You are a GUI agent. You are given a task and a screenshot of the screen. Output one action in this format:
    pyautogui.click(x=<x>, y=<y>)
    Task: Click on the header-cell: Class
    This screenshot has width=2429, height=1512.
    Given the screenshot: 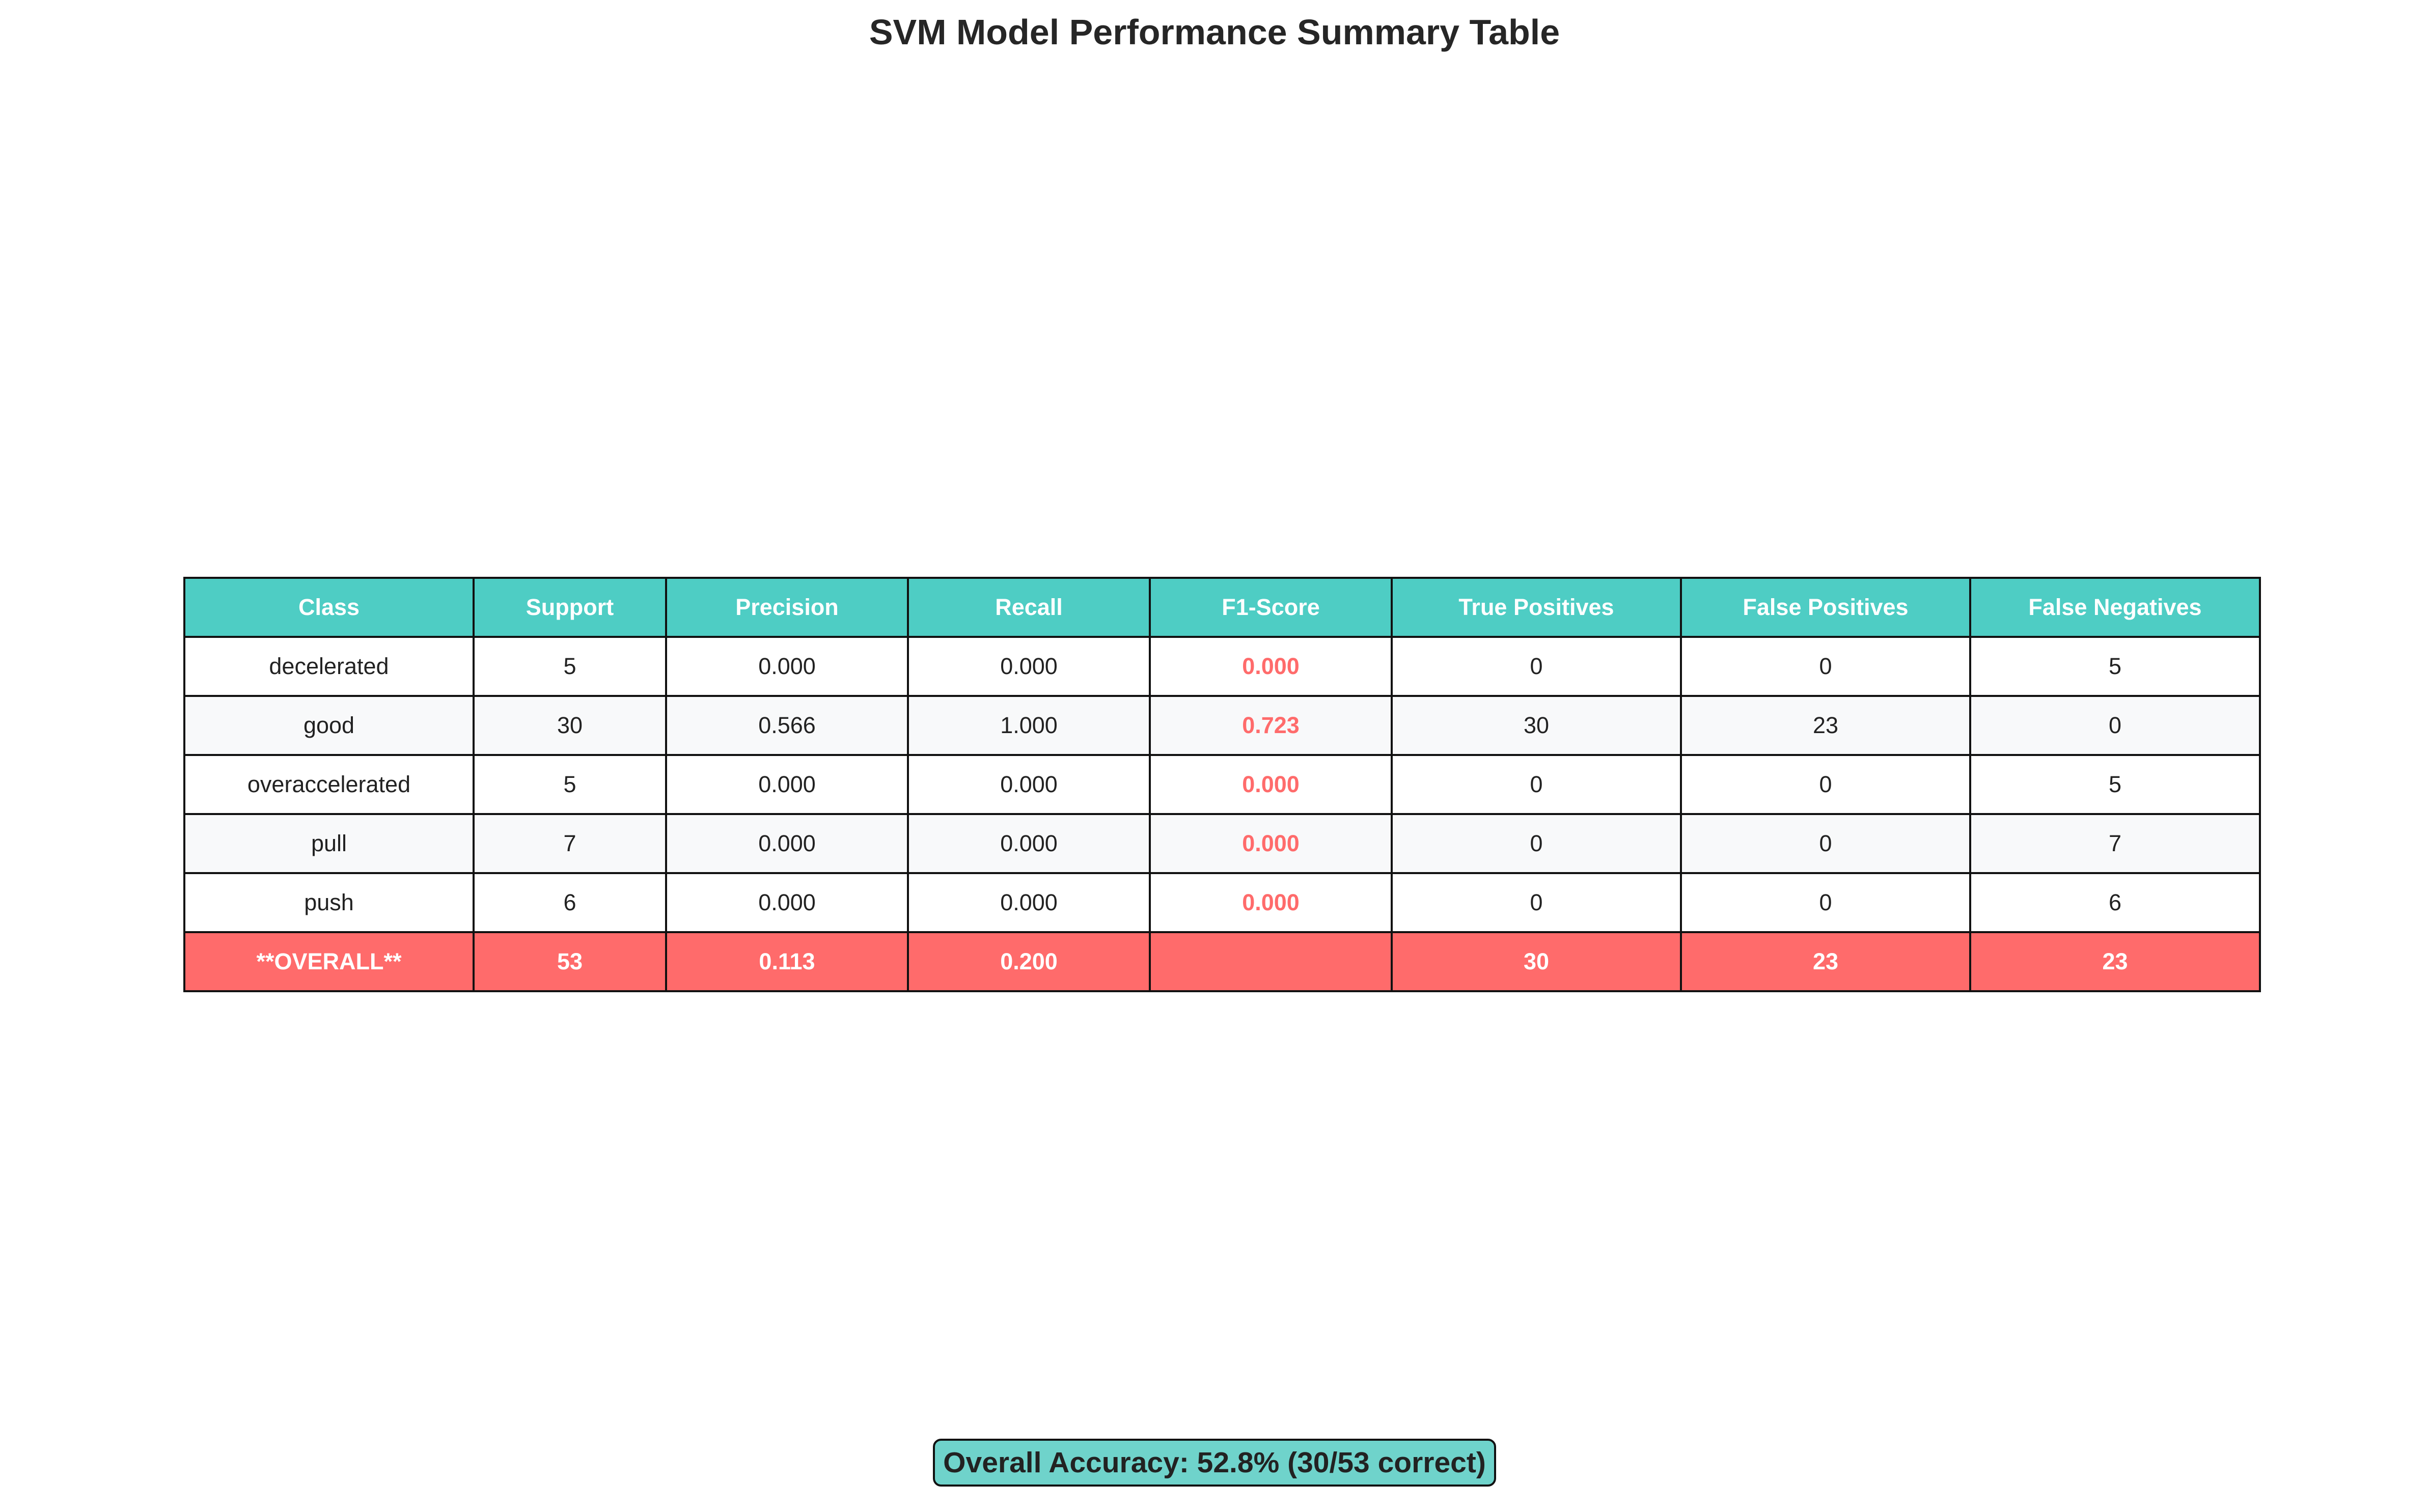 What is the action you would take?
    pyautogui.click(x=329, y=607)
    